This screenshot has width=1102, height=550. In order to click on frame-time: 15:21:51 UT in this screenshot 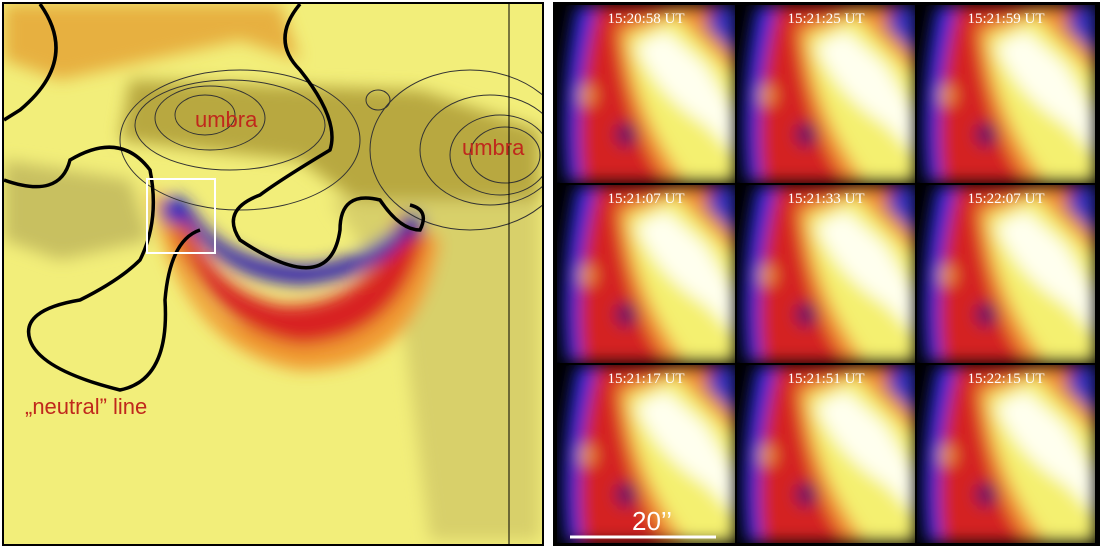, I will do `click(825, 379)`.